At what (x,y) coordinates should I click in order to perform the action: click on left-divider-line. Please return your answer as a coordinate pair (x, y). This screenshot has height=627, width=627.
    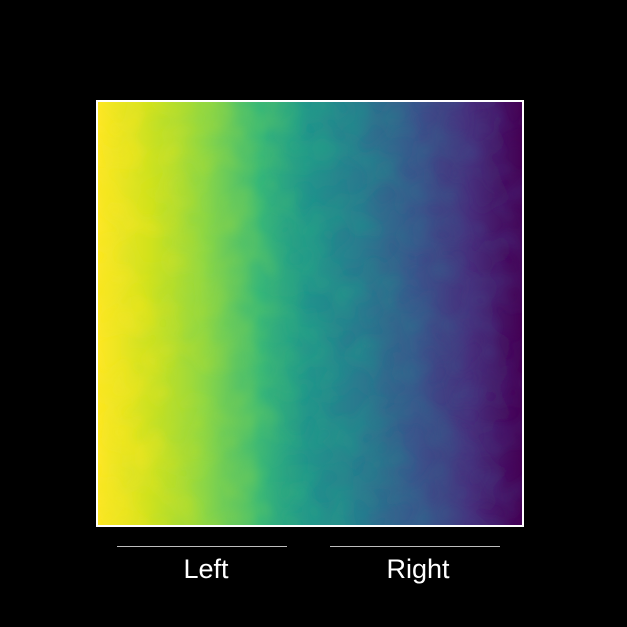
    Looking at the image, I should click on (202, 546).